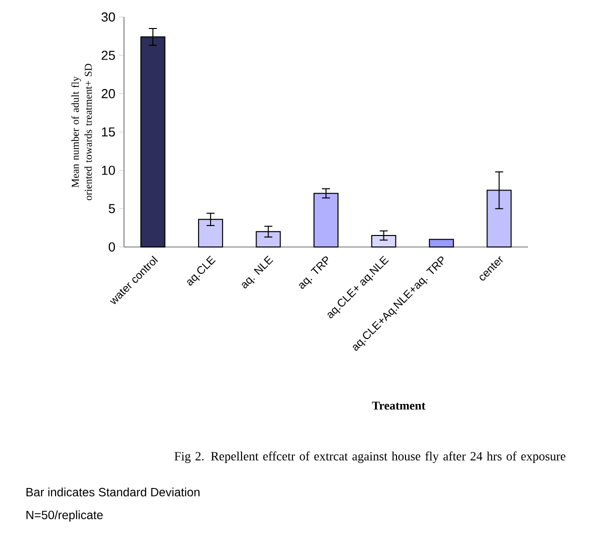 This screenshot has width=603, height=538. What do you see at coordinates (108, 93) in the screenshot?
I see `y-tick-label: 20` at bounding box center [108, 93].